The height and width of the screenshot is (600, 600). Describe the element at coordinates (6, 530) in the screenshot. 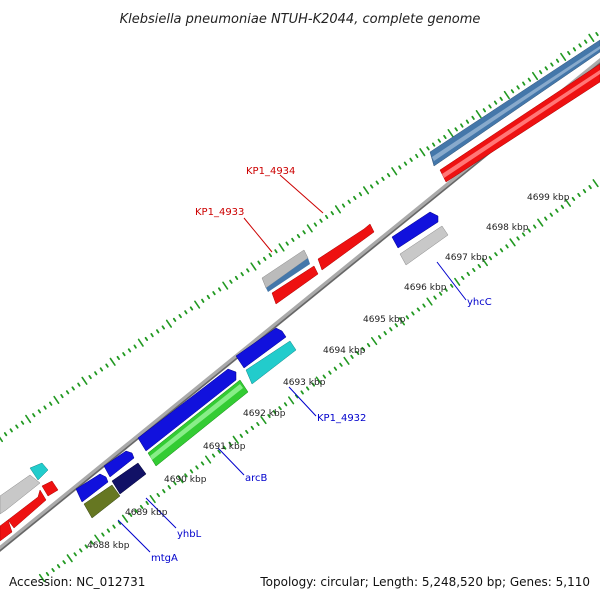

I see `feature-red-left-edge` at that location.